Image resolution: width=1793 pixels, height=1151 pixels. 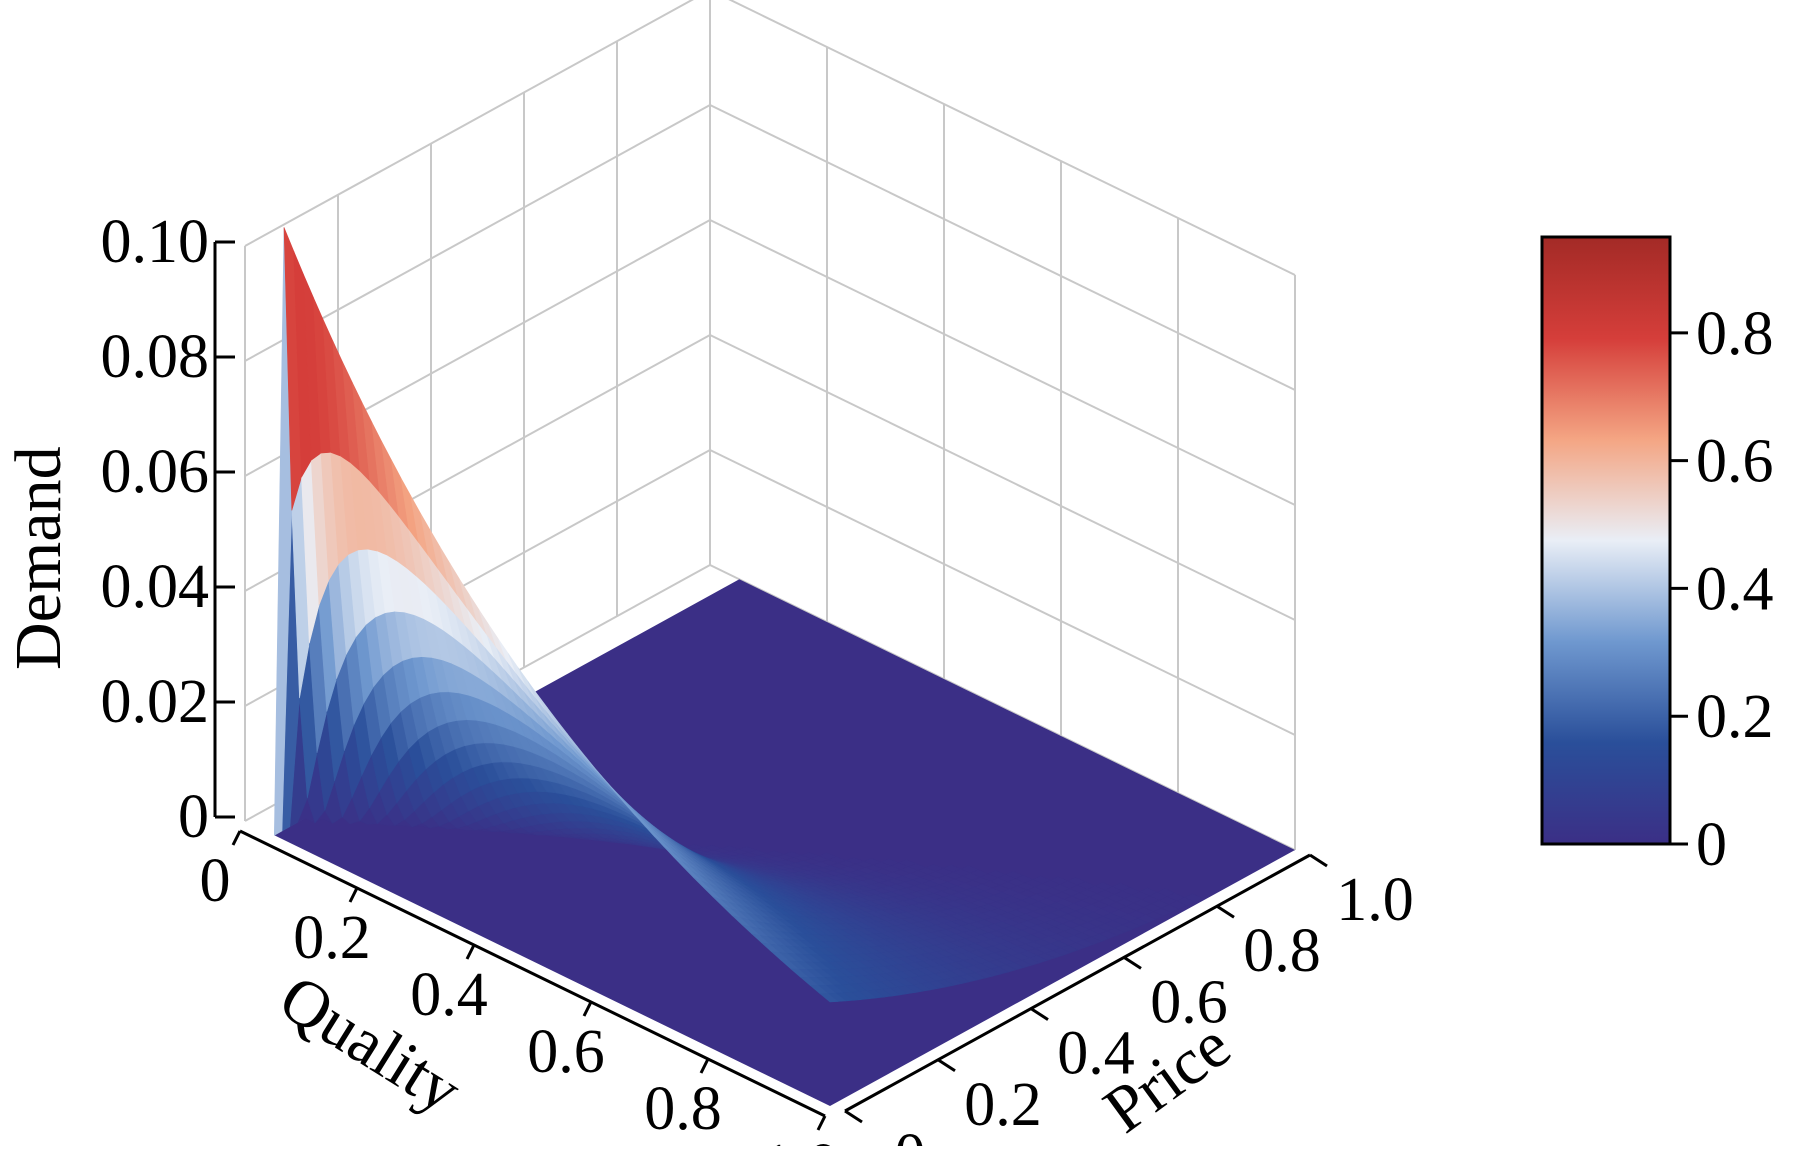 What do you see at coordinates (155, 587) in the screenshot?
I see `z-tick-label: 0.04` at bounding box center [155, 587].